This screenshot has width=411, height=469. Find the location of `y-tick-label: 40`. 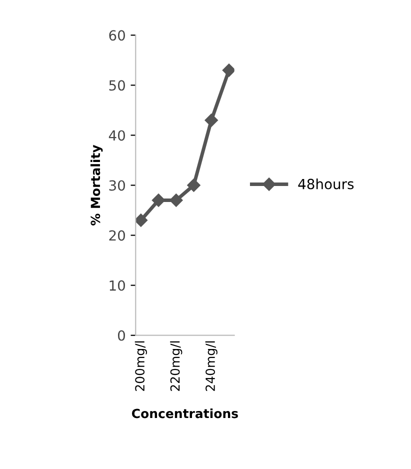

y-tick-label: 40 is located at coordinates (116, 135).